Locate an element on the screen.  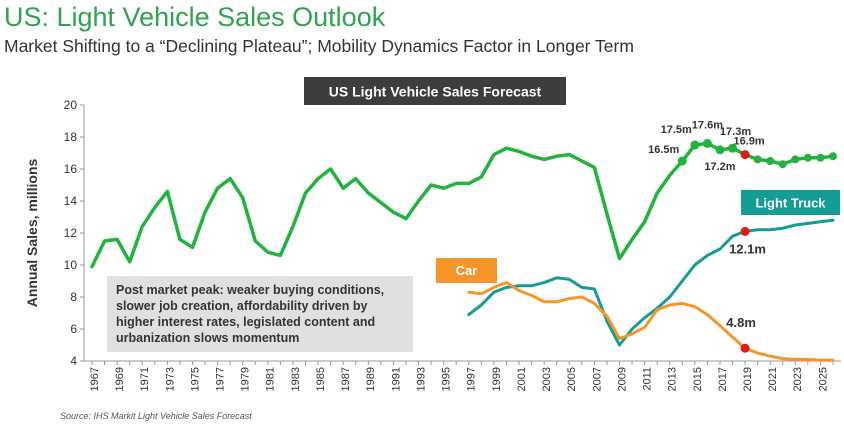
x-tick-label: 2003 is located at coordinates (547, 379).